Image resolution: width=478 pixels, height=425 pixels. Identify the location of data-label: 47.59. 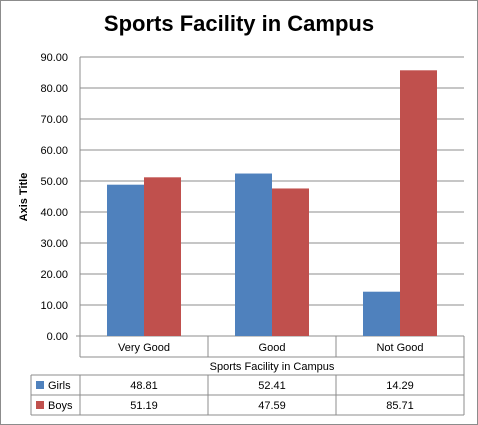
(272, 406).